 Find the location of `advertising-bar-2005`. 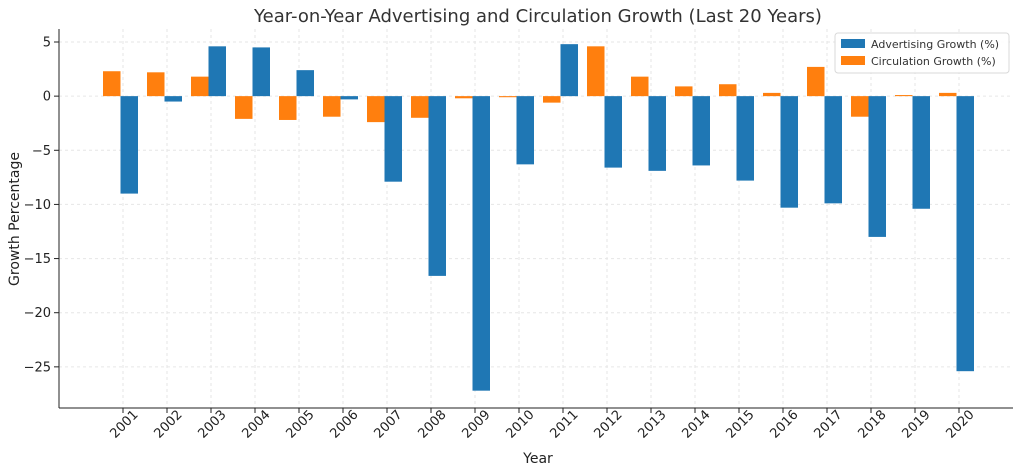

advertising-bar-2005 is located at coordinates (305, 83).